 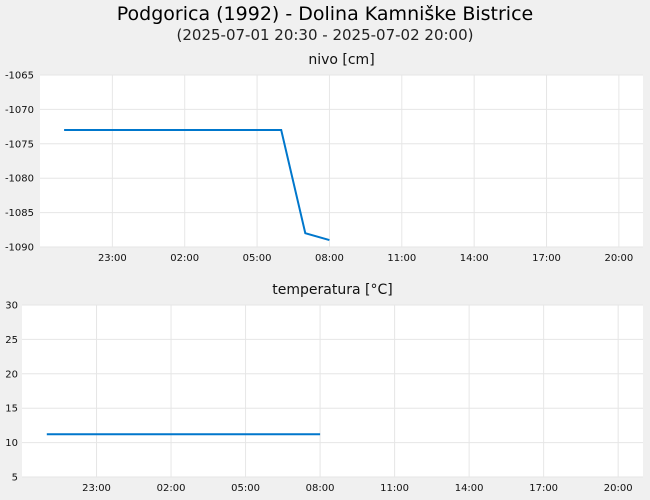 What do you see at coordinates (15, 478) in the screenshot?
I see `y-tick-label: 5` at bounding box center [15, 478].